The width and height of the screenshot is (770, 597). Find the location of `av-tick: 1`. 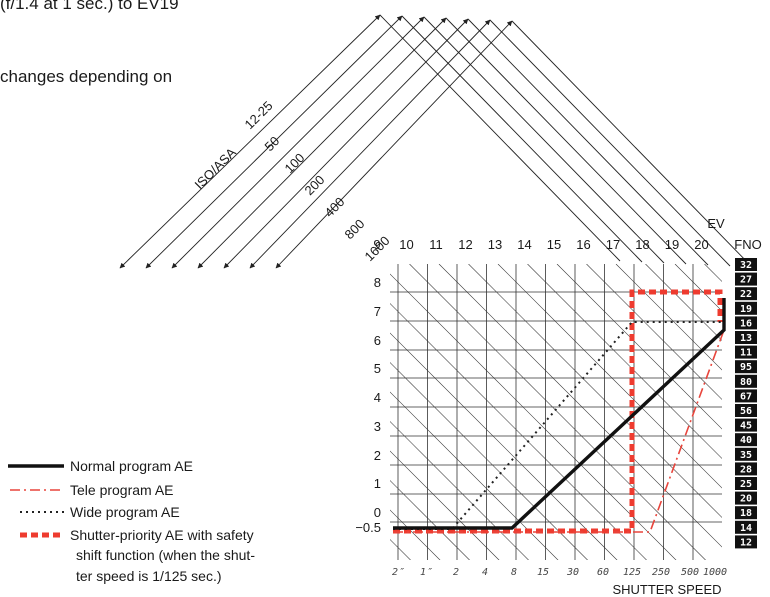

av-tick: 1 is located at coordinates (377, 483).